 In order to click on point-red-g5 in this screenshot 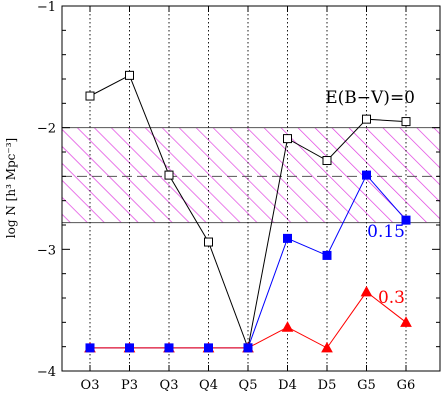, I will do `click(366, 291)`.